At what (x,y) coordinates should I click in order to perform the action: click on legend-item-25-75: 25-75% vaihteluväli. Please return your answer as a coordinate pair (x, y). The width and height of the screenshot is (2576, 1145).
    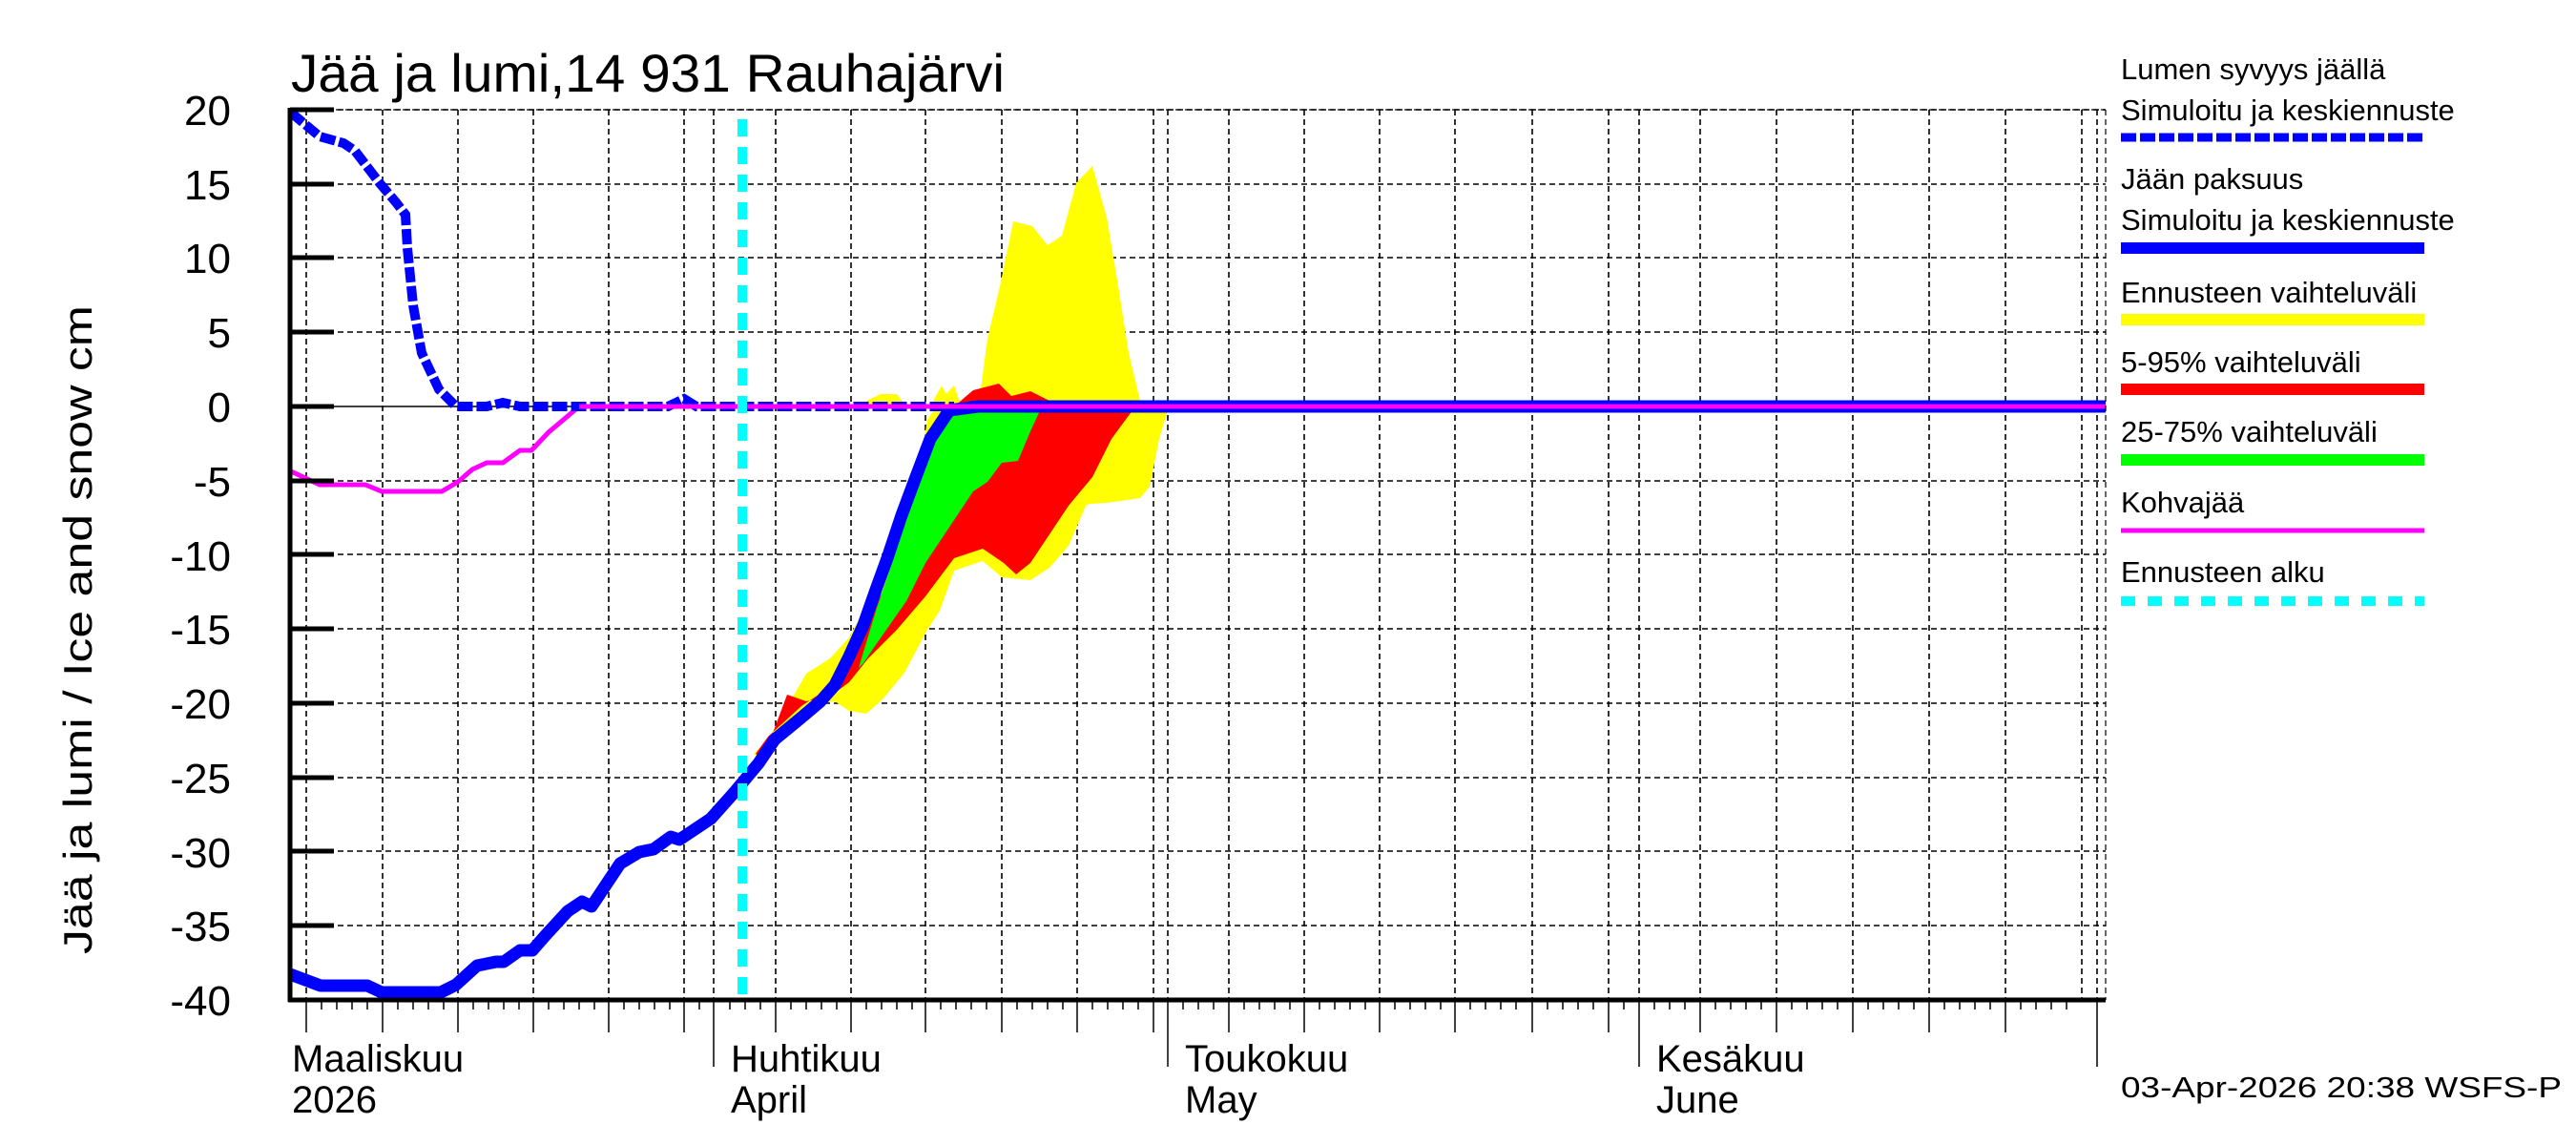
    Looking at the image, I should click on (2272, 441).